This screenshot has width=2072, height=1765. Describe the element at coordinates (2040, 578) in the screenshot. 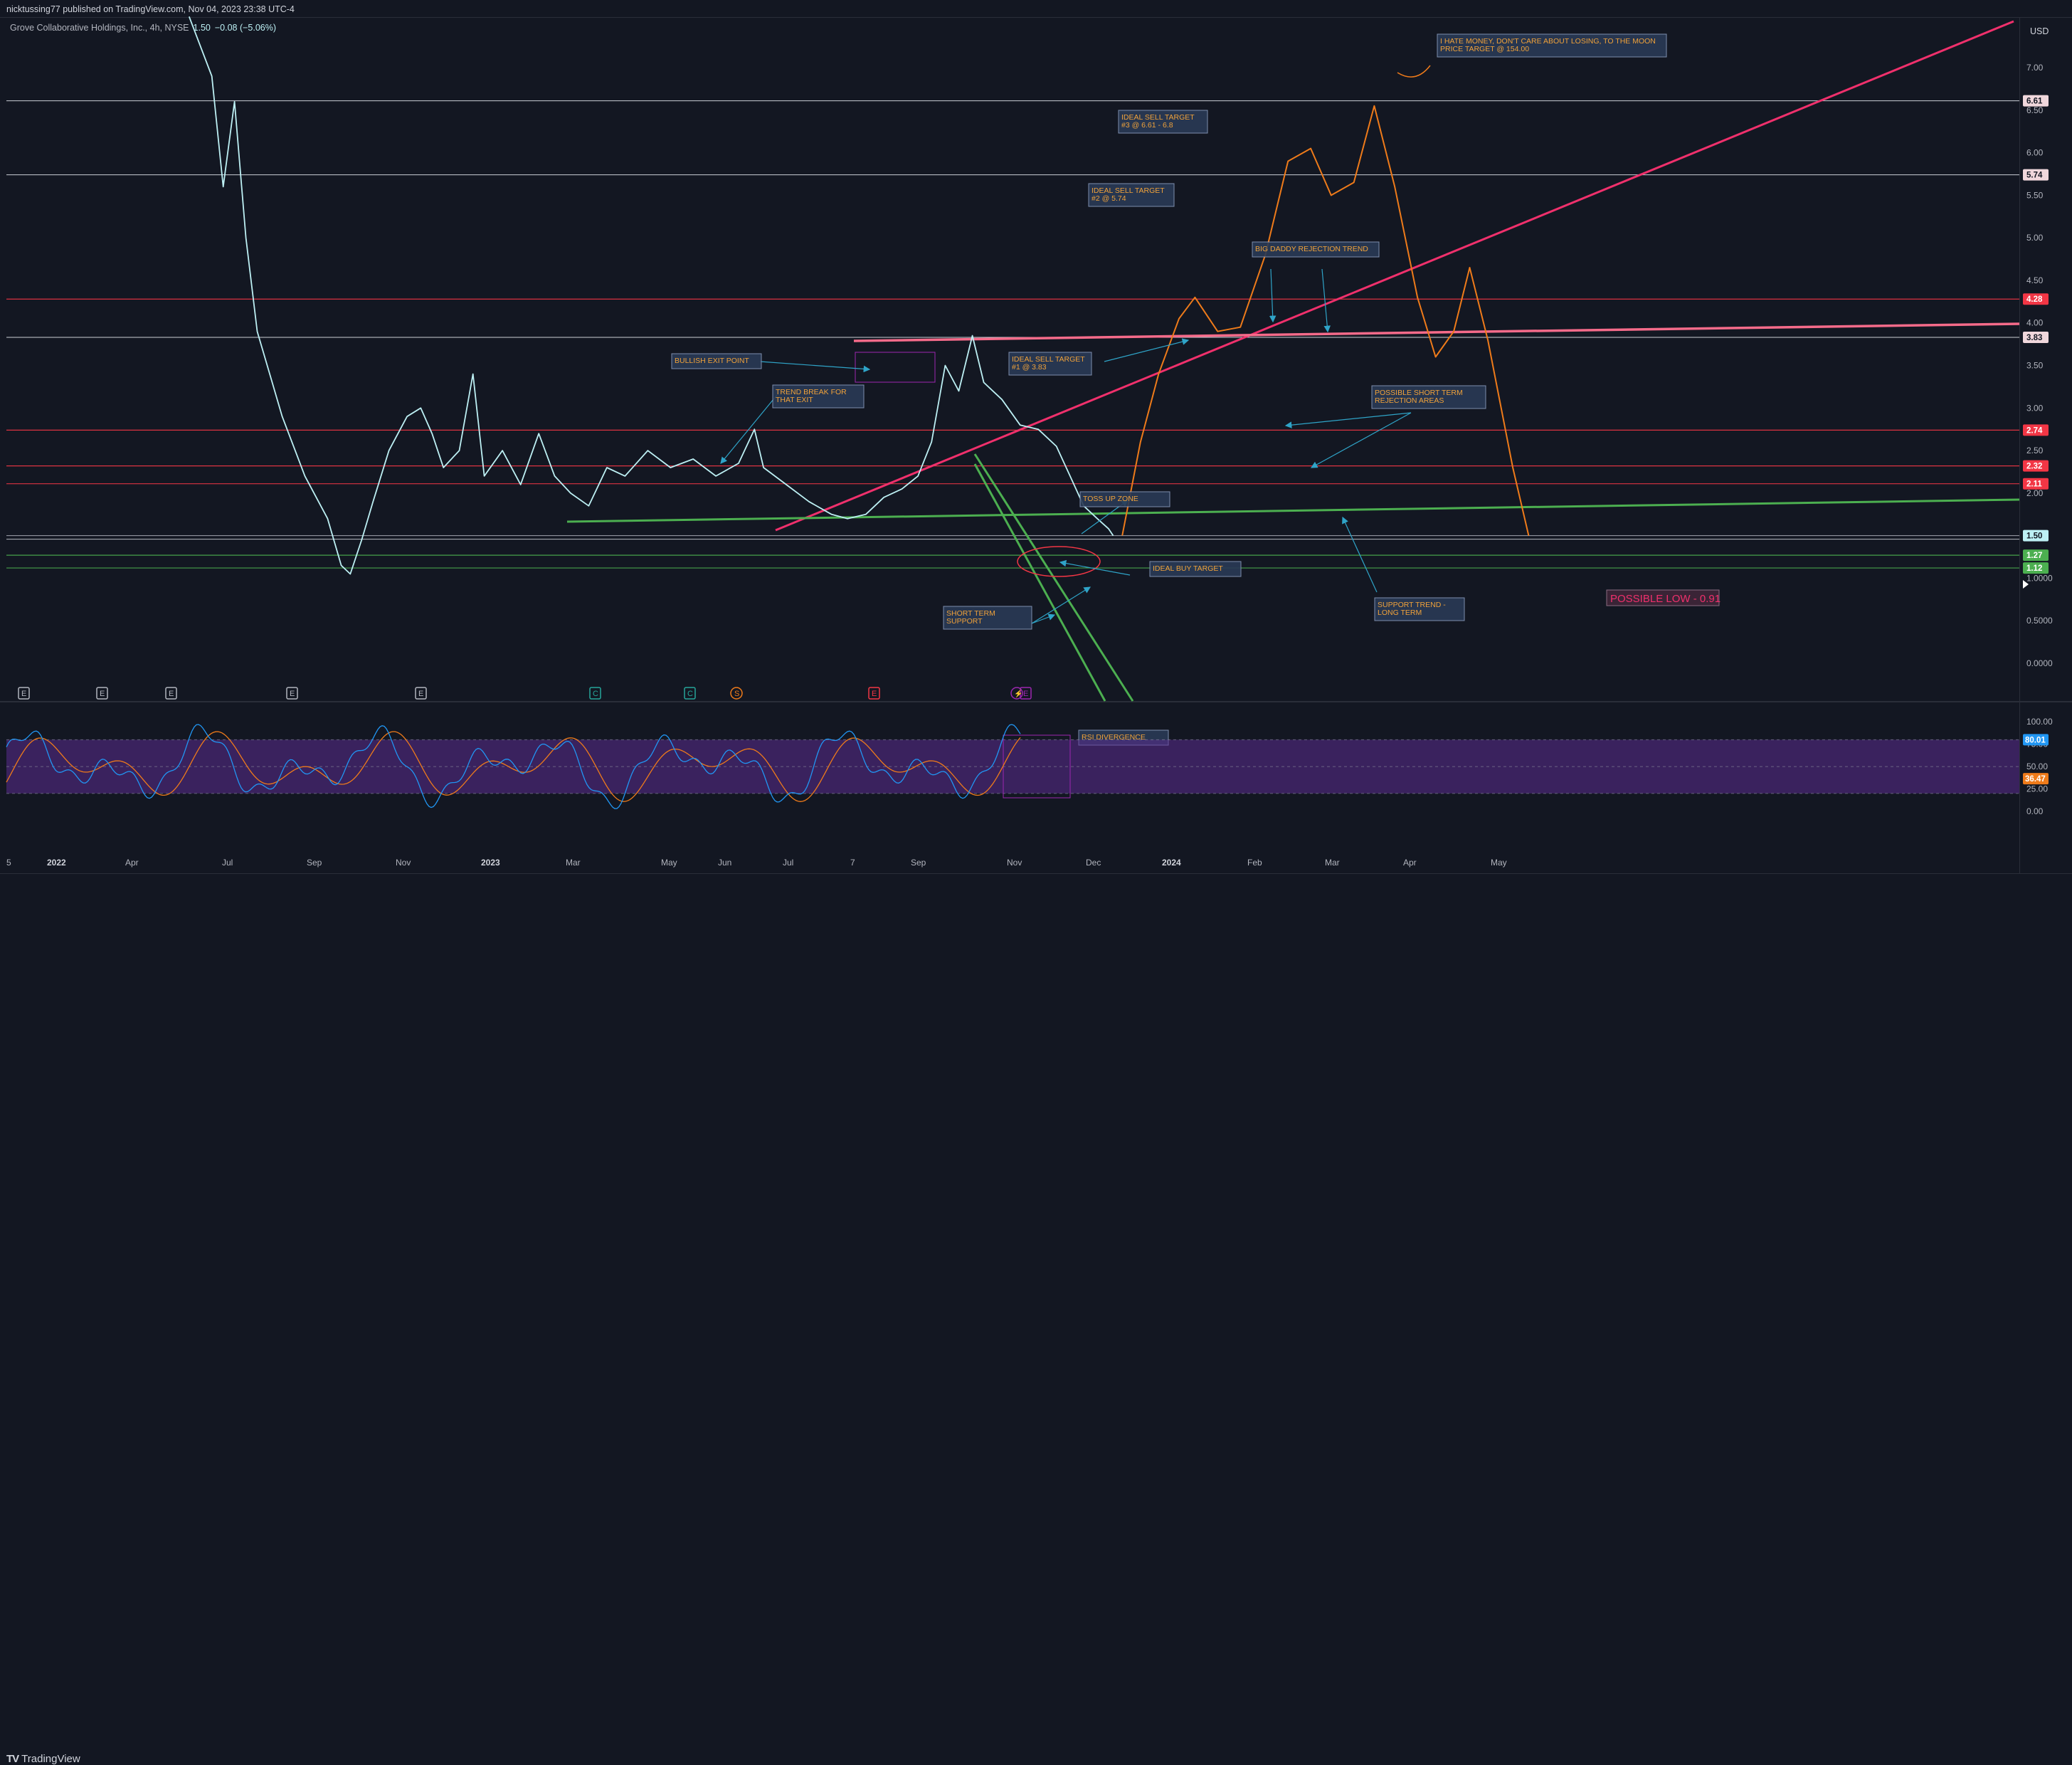

I see `price-axis-tick: 1.0000` at that location.